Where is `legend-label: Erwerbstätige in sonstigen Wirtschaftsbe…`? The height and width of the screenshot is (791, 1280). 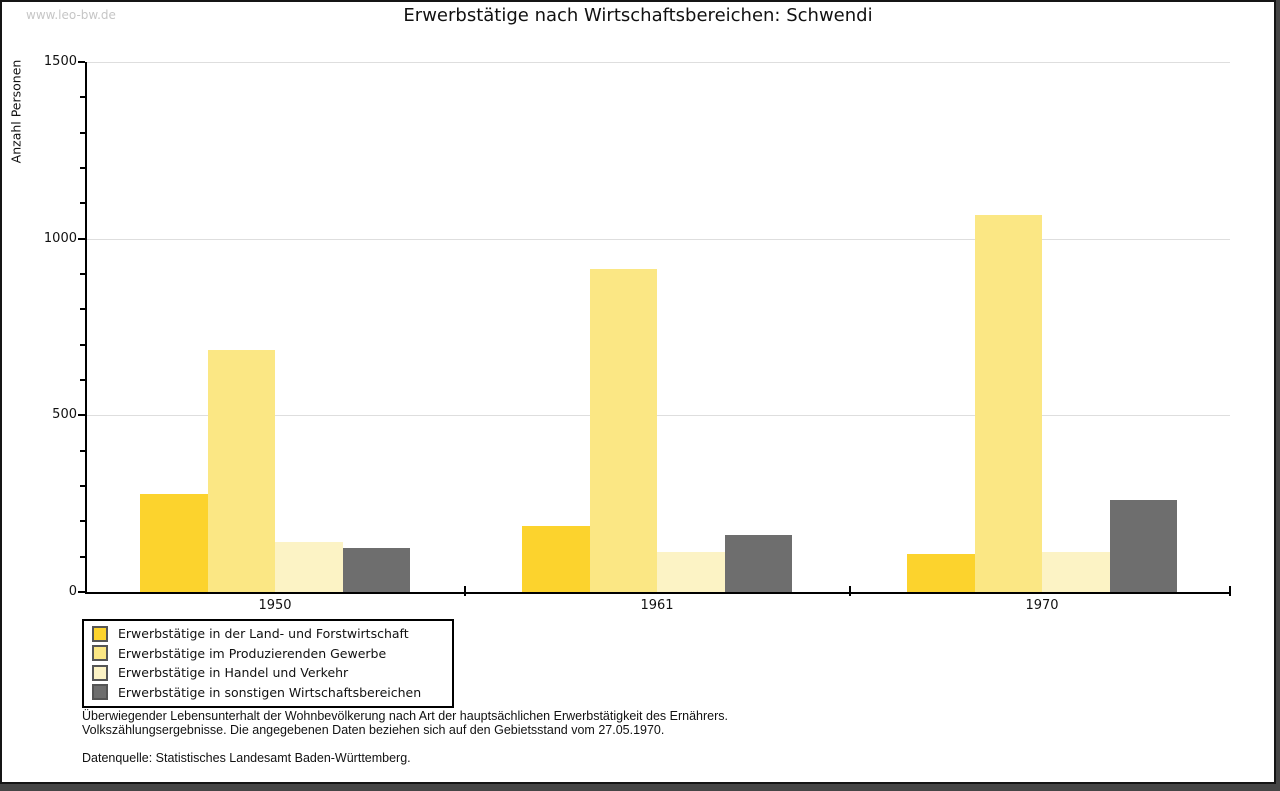 legend-label: Erwerbstätige in sonstigen Wirtschaftsbe… is located at coordinates (270, 692).